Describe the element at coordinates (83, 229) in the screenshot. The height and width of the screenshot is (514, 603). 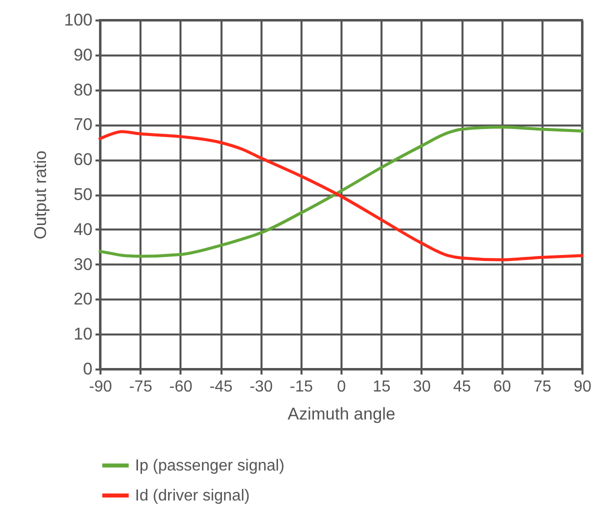
I see `y-tick-label: 40` at that location.